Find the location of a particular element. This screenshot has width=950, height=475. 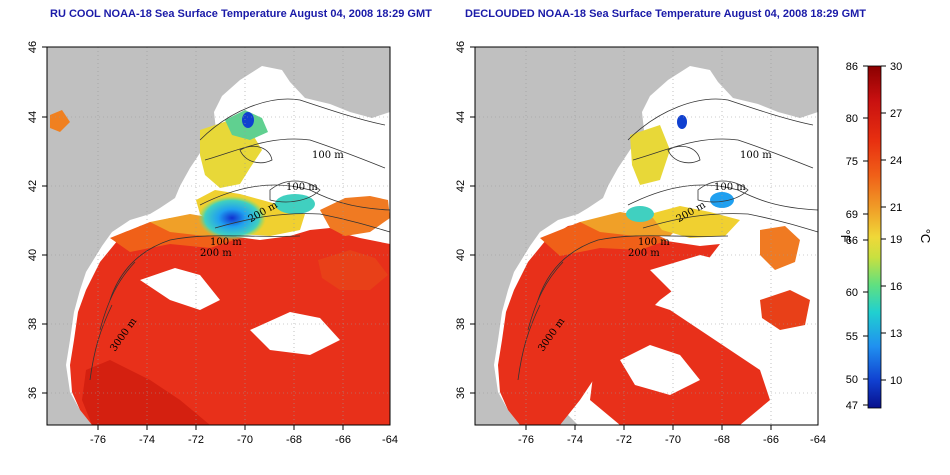

left-lon-tick-72: -72 is located at coordinates (196, 440).